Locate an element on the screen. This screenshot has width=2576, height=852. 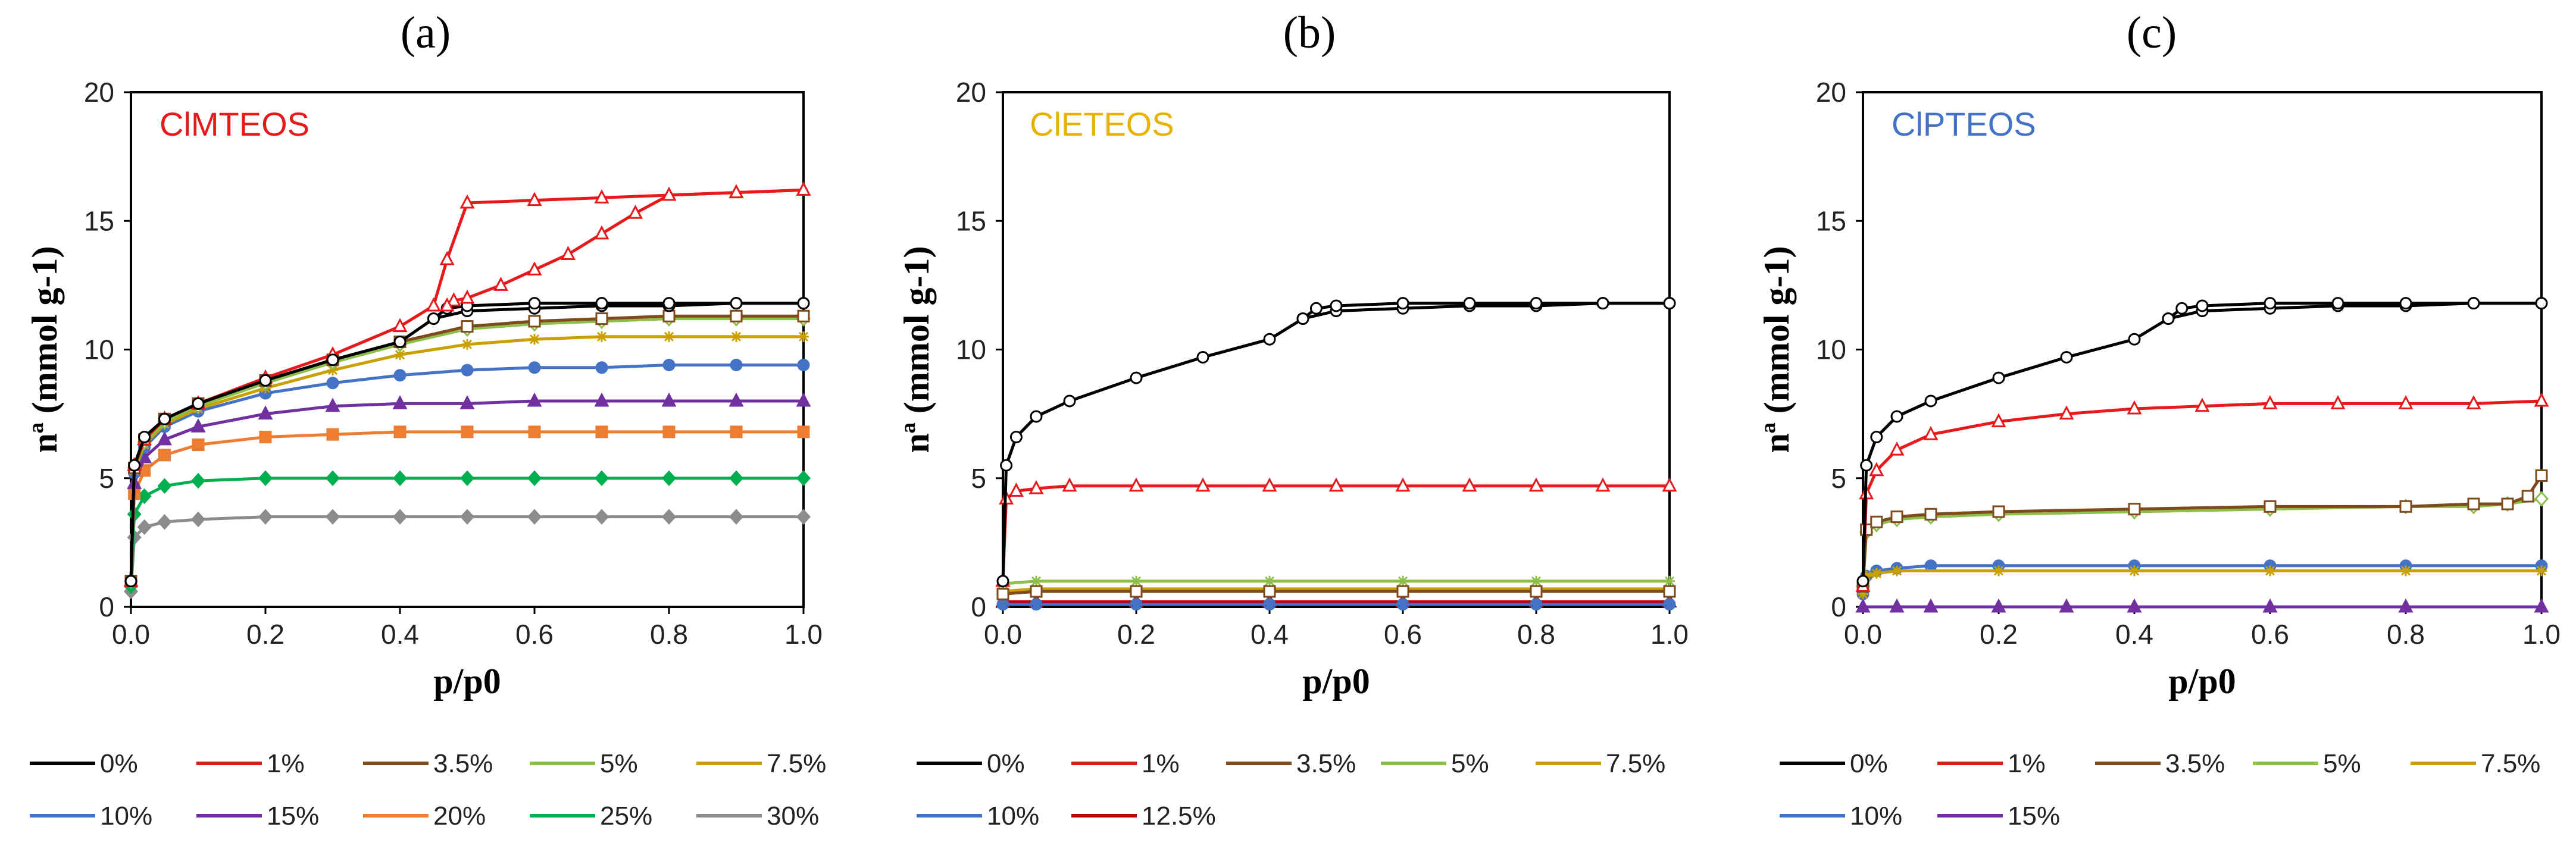
legend-label: 0% is located at coordinates (119, 763).